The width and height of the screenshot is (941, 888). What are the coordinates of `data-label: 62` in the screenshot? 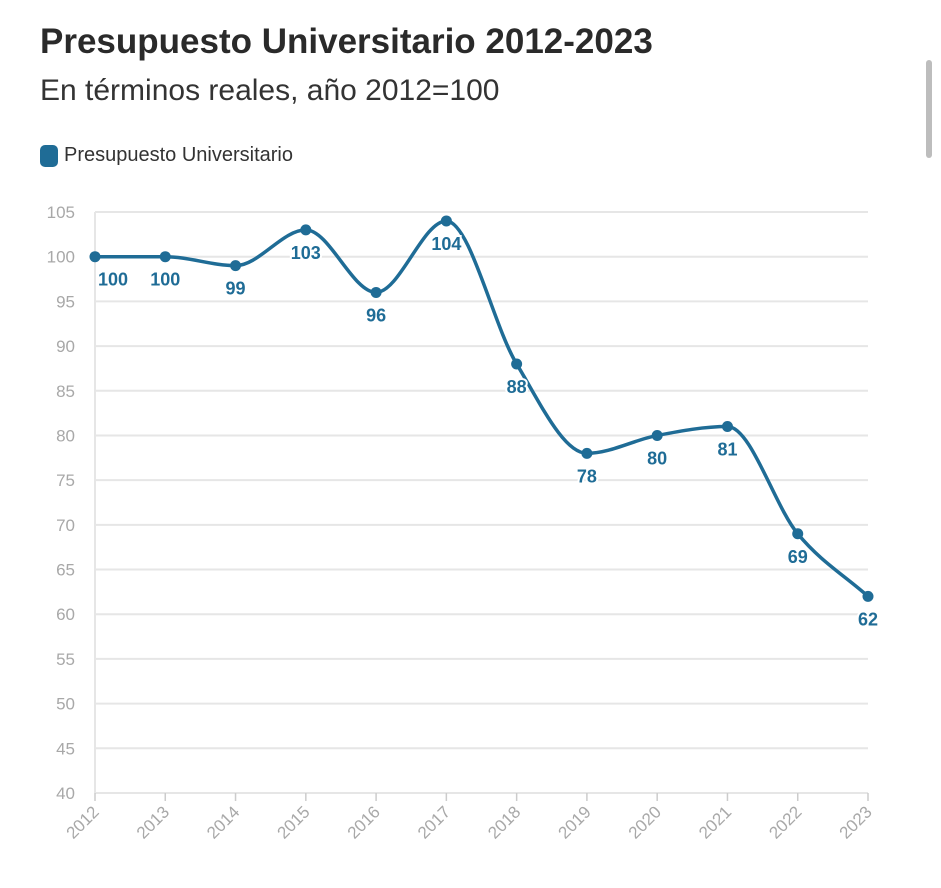 It's located at (868, 619).